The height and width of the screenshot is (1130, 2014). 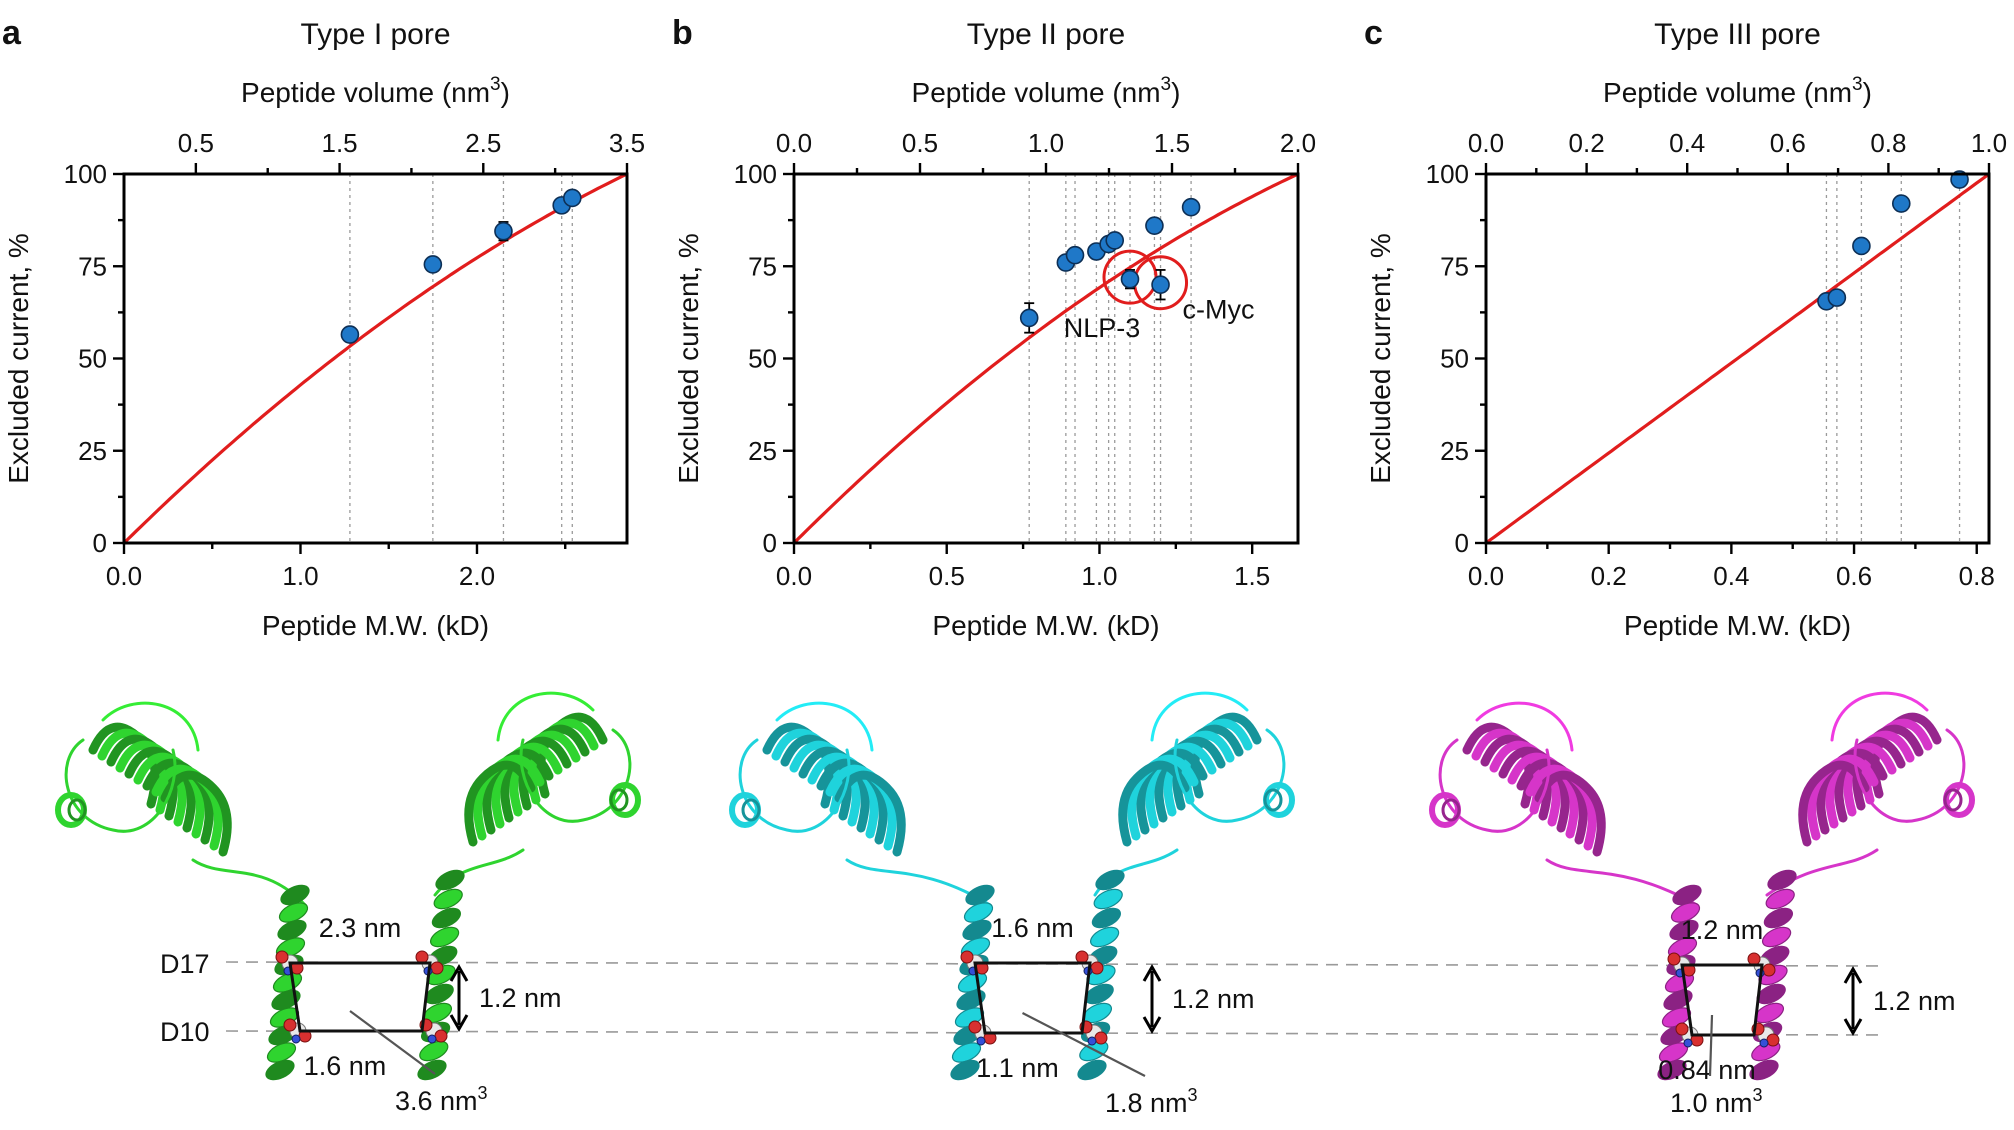 What do you see at coordinates (483, 143) in the screenshot?
I see `x2-tick-label: 2.5` at bounding box center [483, 143].